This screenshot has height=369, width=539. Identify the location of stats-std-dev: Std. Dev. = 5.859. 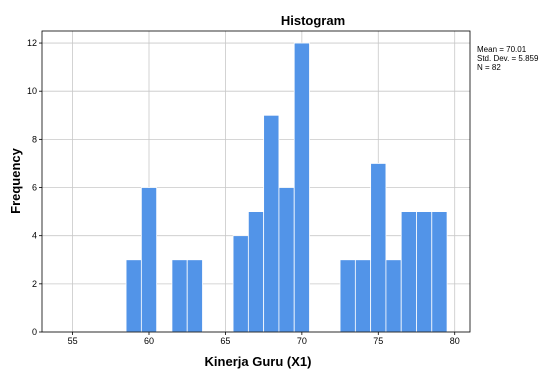
(508, 58).